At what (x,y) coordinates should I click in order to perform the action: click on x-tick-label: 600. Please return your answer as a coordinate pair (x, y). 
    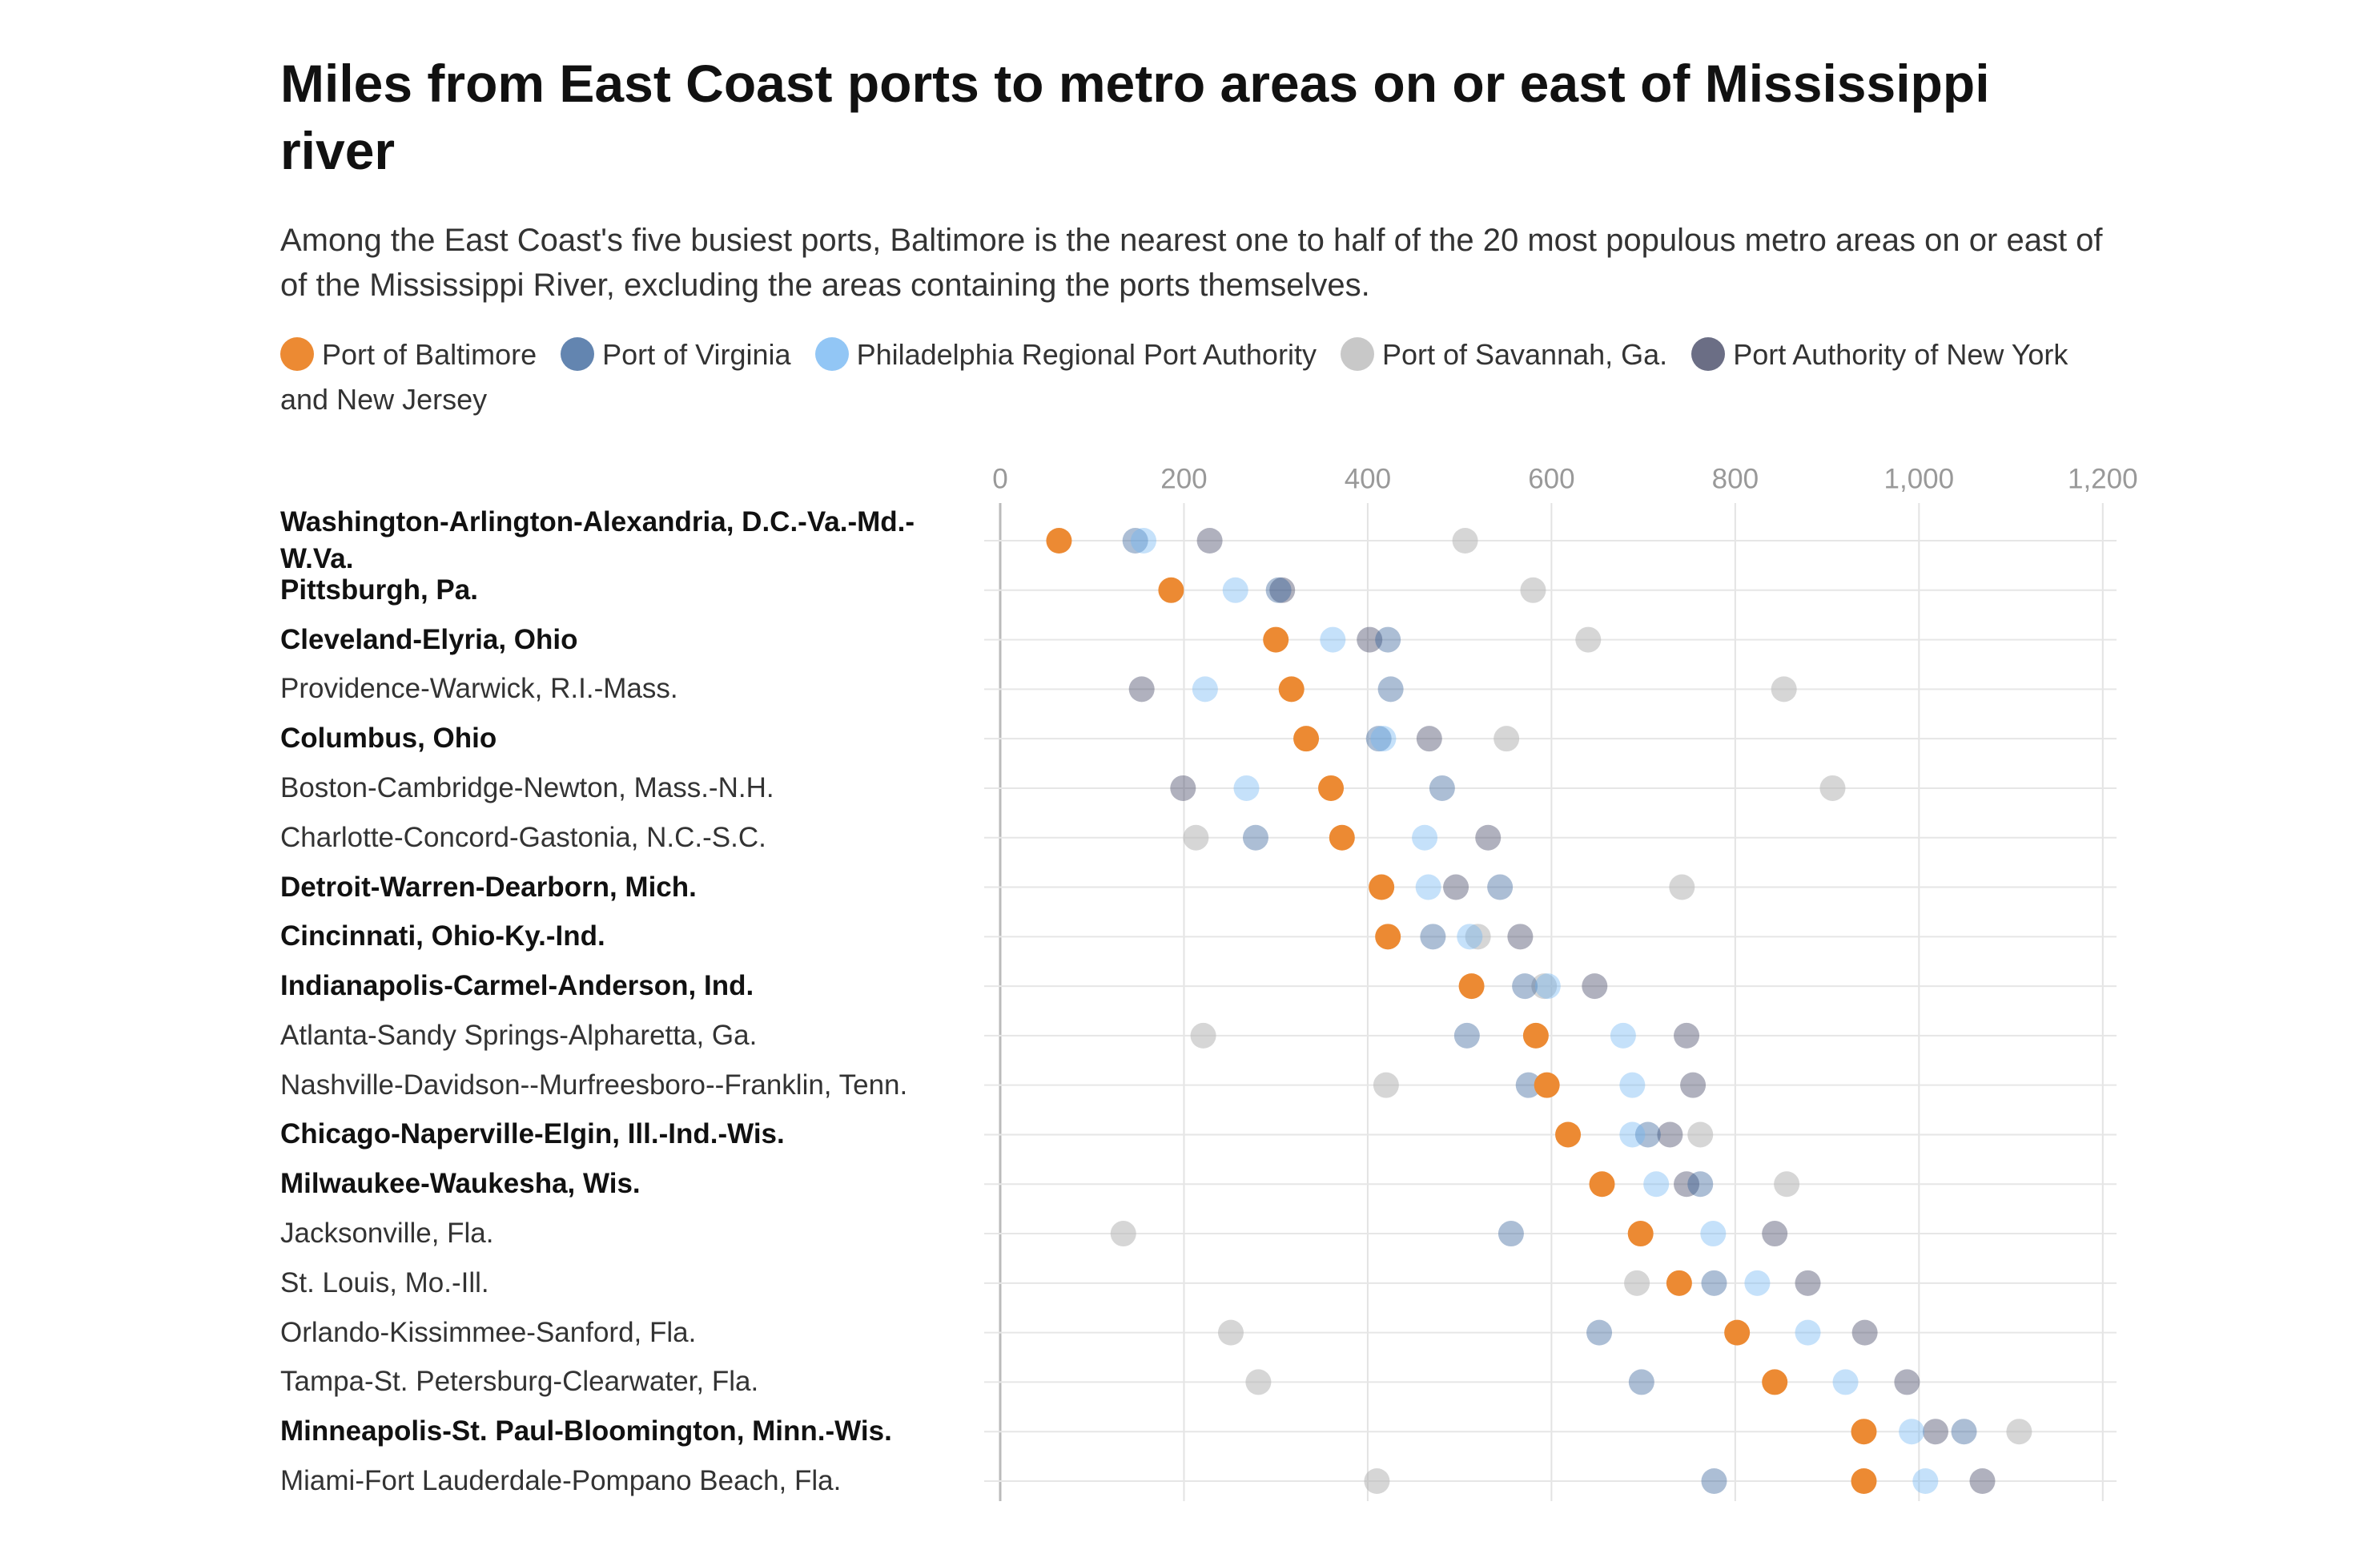
    Looking at the image, I should click on (1551, 479).